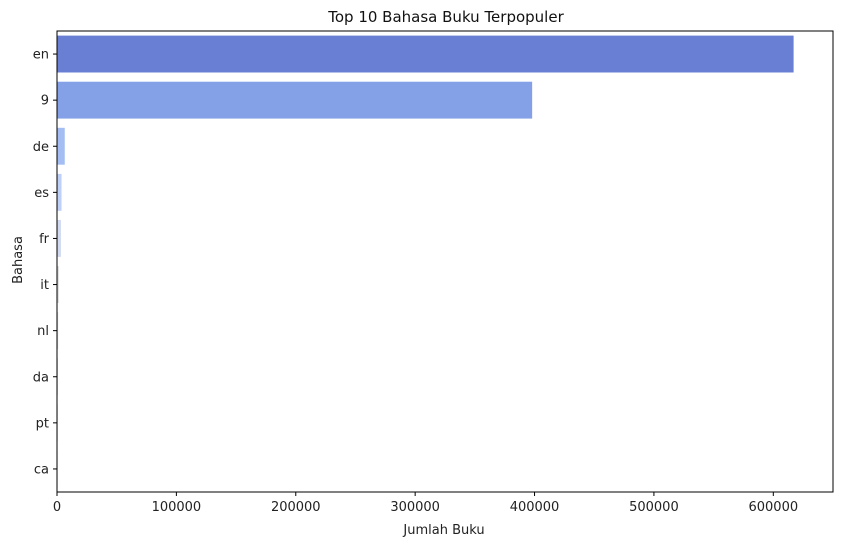 Image resolution: width=841 pixels, height=545 pixels. What do you see at coordinates (535, 507) in the screenshot?
I see `x-tick-label: 400000` at bounding box center [535, 507].